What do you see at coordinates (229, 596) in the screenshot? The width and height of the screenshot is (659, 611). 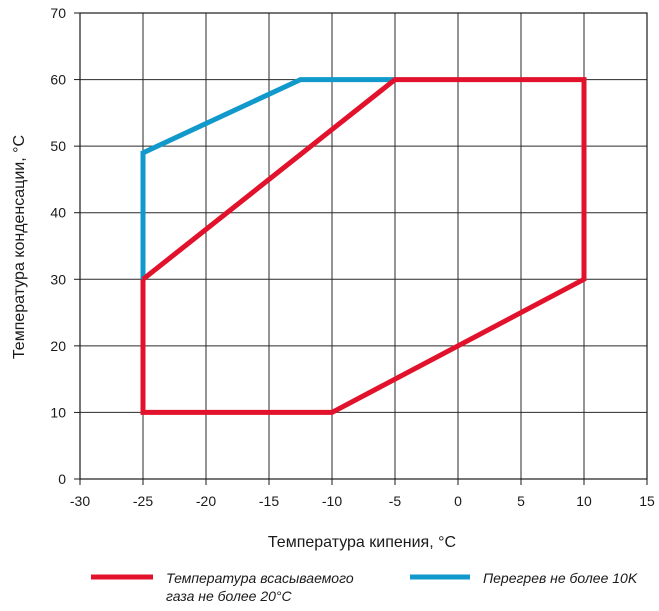 I see `legend-label: газа не более 20°C` at bounding box center [229, 596].